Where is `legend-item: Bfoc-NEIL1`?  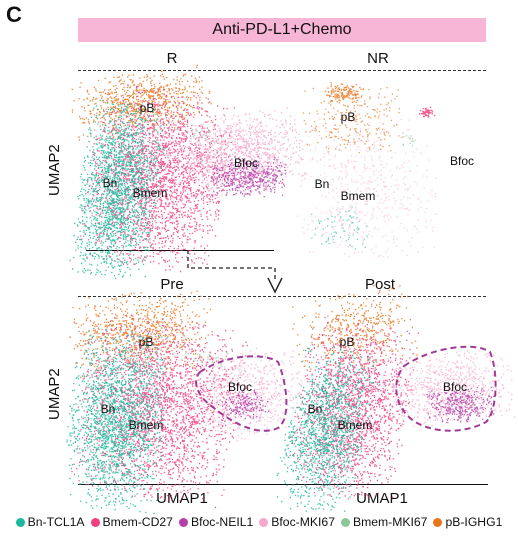 legend-item: Bfoc-NEIL1 is located at coordinates (216, 522).